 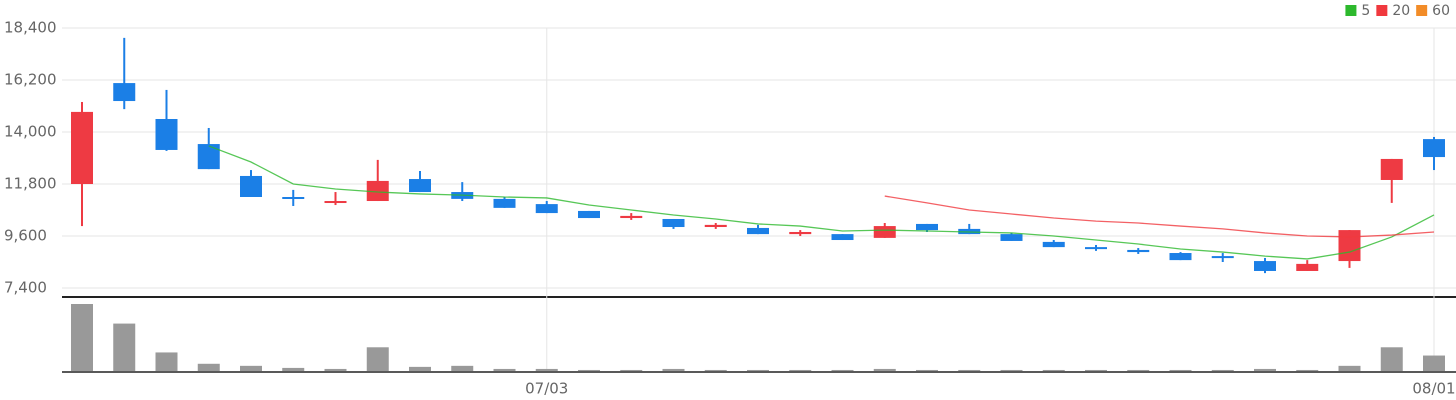 I want to click on ma-line, so click(x=1159, y=216).